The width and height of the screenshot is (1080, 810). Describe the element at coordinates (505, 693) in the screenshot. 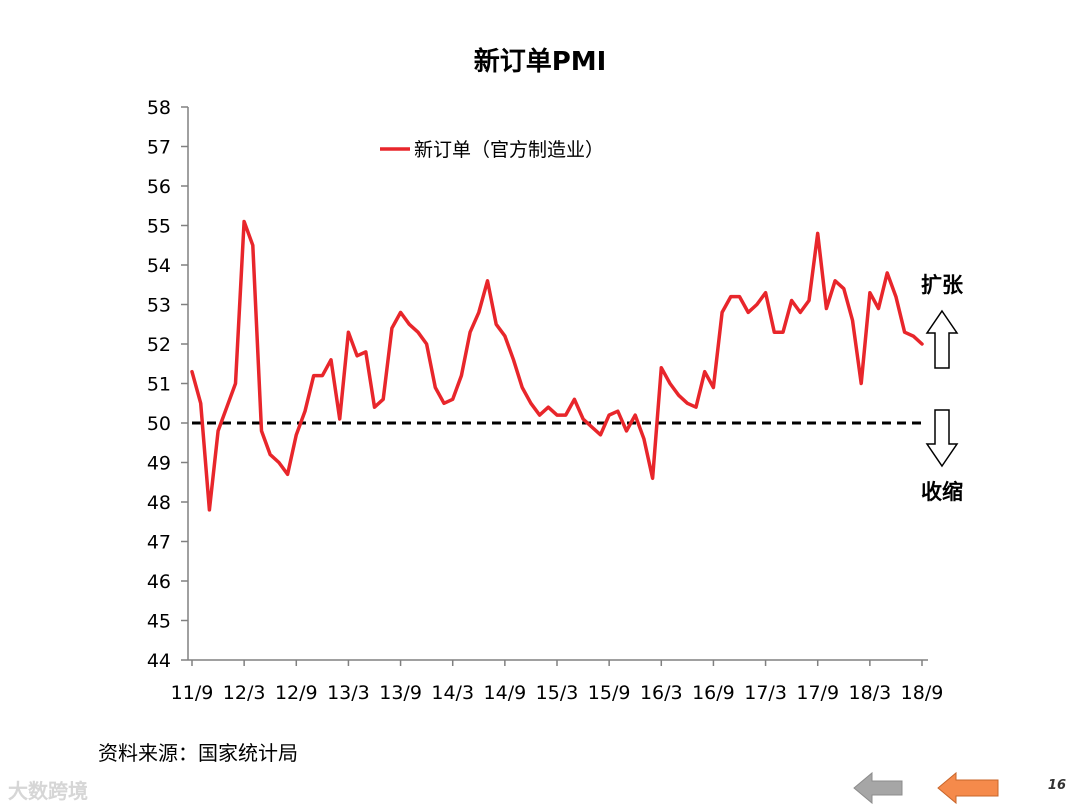

I see `x-tick-label: 14/9` at that location.